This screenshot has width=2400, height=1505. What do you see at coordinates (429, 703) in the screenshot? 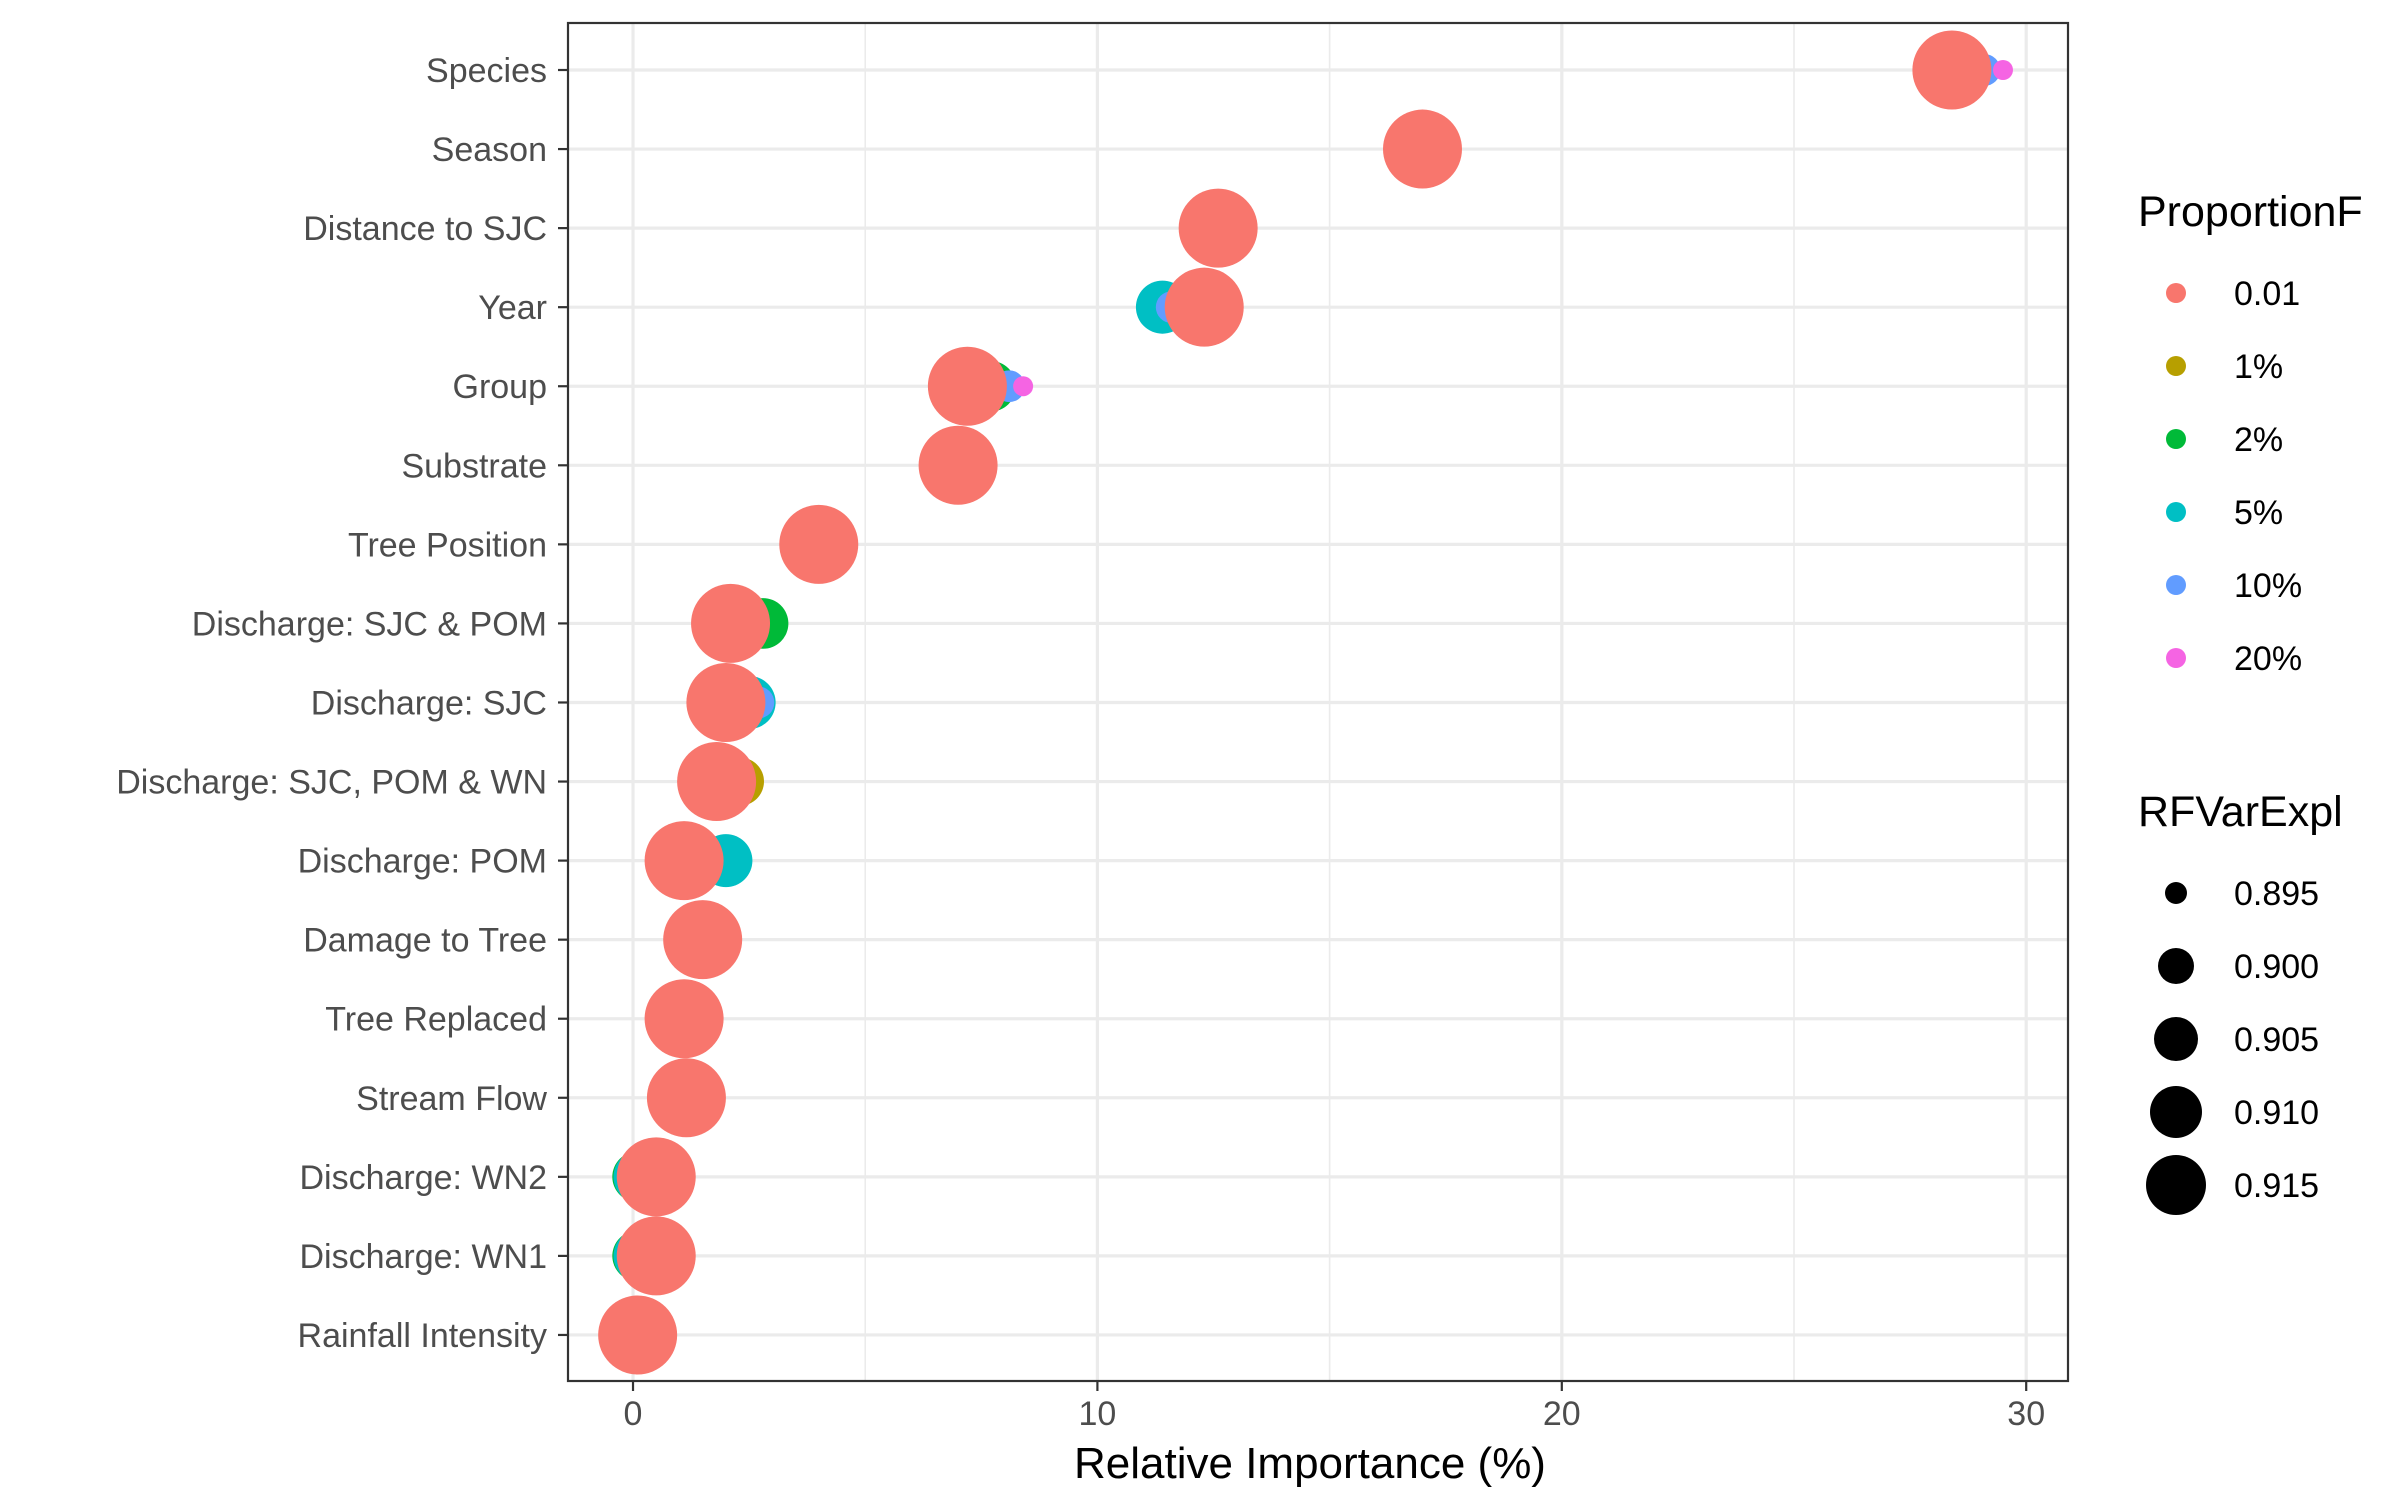
I see `y-tick-label: Discharge: SJC` at bounding box center [429, 703].